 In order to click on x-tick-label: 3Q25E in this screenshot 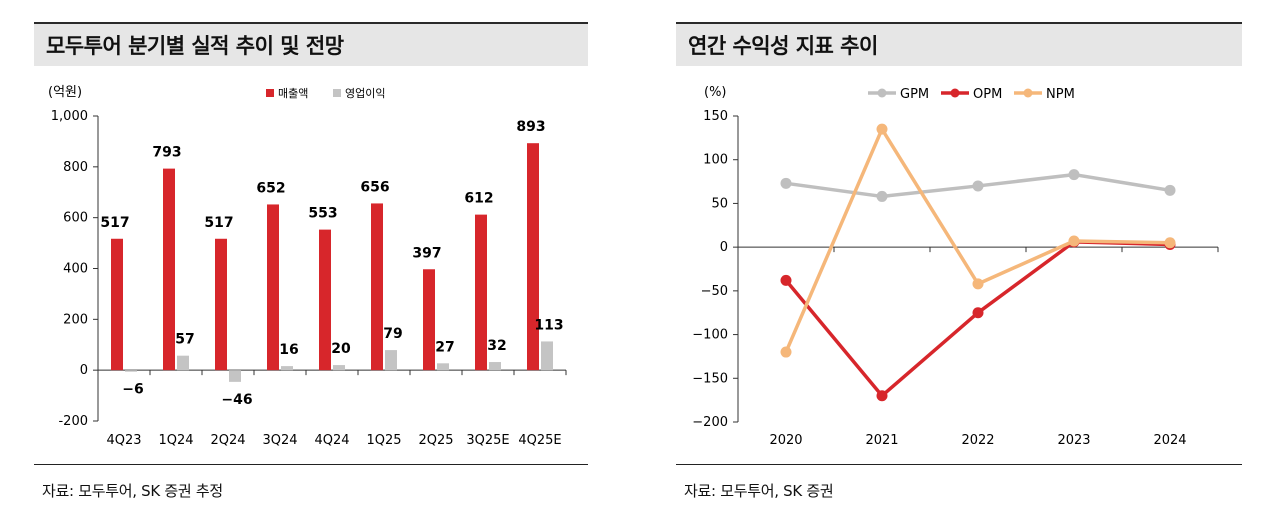, I will do `click(487, 440)`.